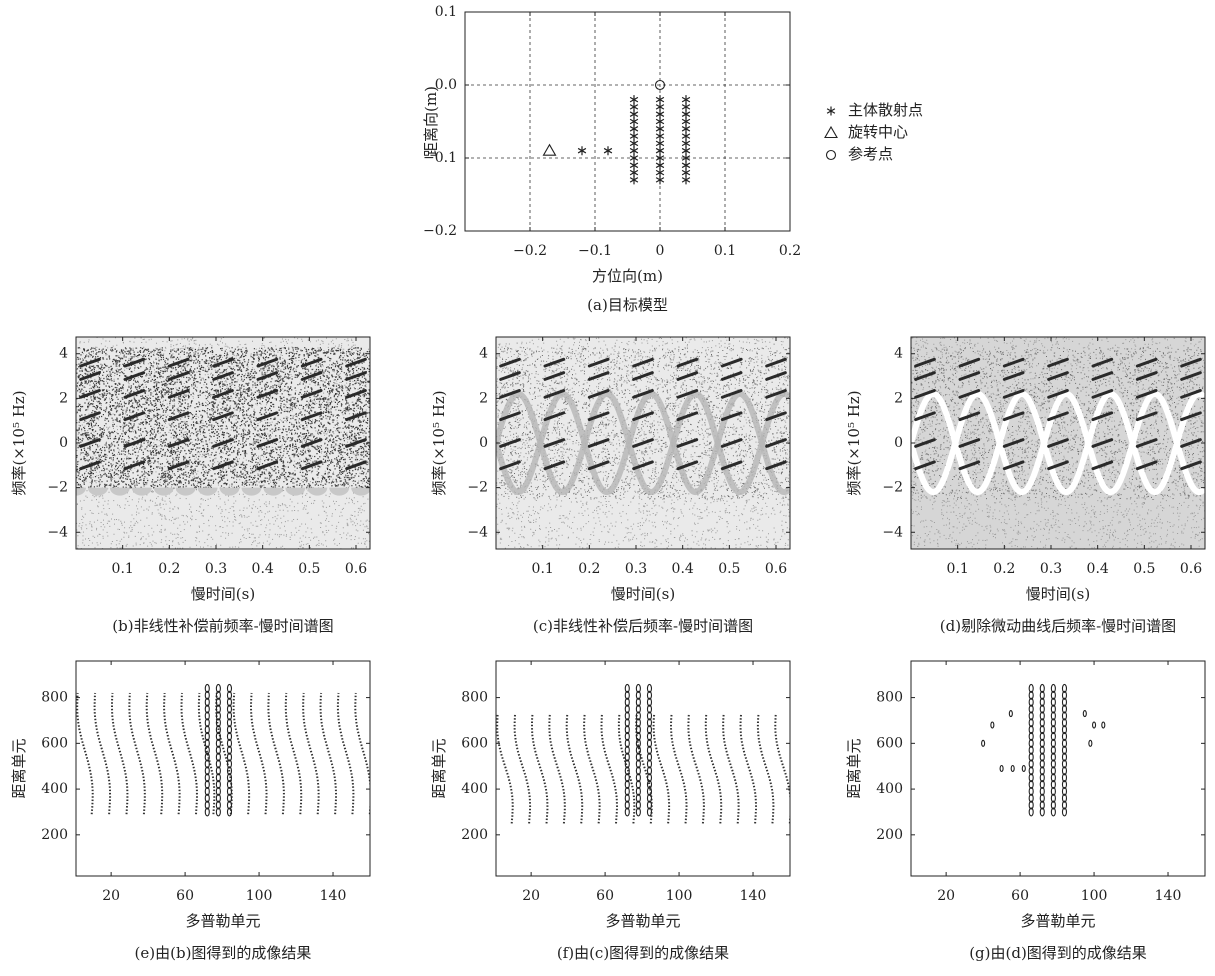 The image size is (1215, 976). Describe the element at coordinates (595, 251) in the screenshot. I see `x-tick-label: −0.1` at that location.